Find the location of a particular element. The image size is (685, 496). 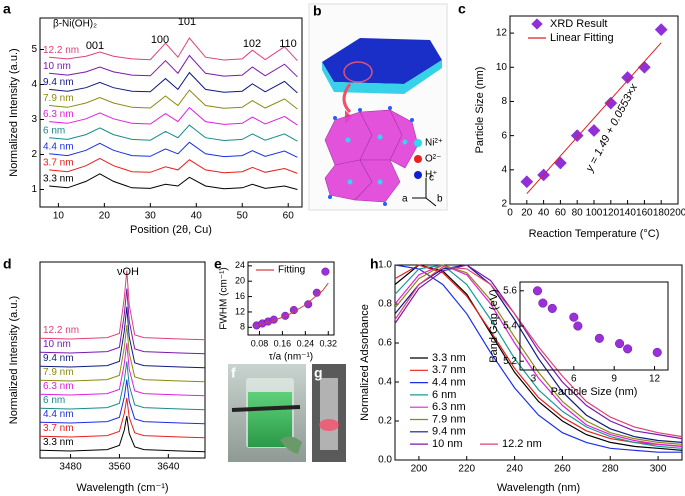

x-tick-label: 80 is located at coordinates (578, 213).